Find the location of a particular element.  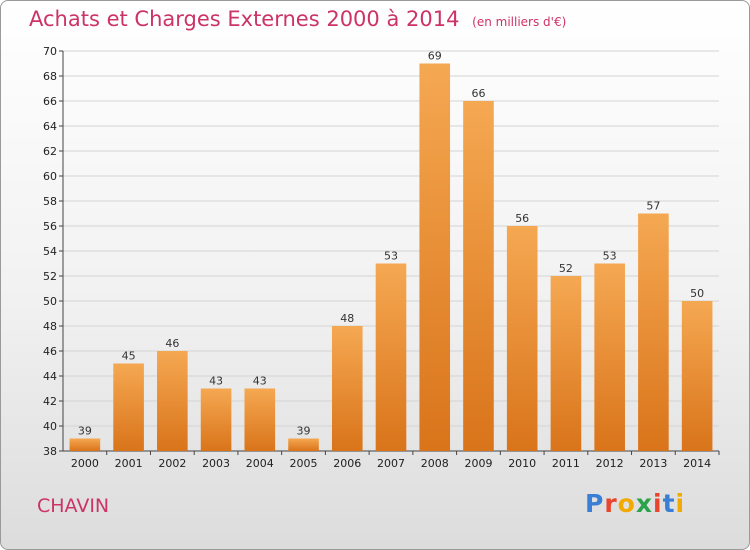

value-label-2007: 53 is located at coordinates (391, 256).